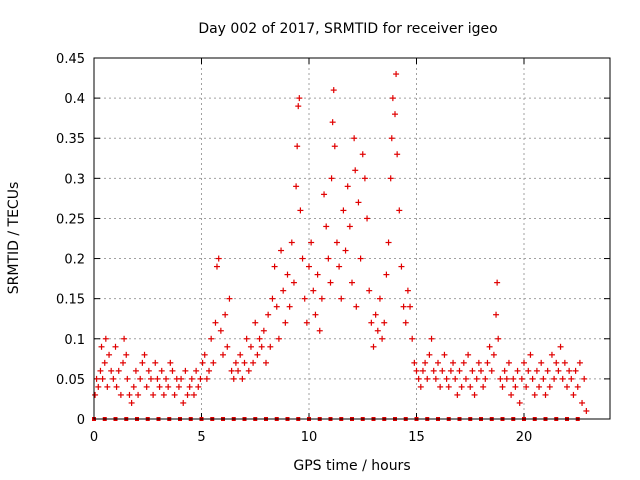  Describe the element at coordinates (74, 99) in the screenshot. I see `y-tick-label: 0.4` at that location.